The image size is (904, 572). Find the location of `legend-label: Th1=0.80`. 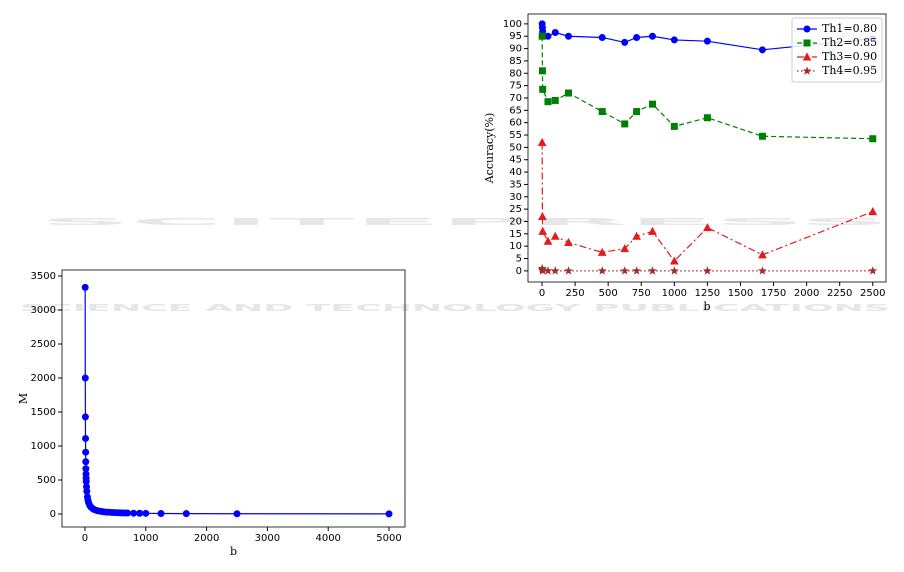

legend-label: Th1=0.80 is located at coordinates (849, 28).